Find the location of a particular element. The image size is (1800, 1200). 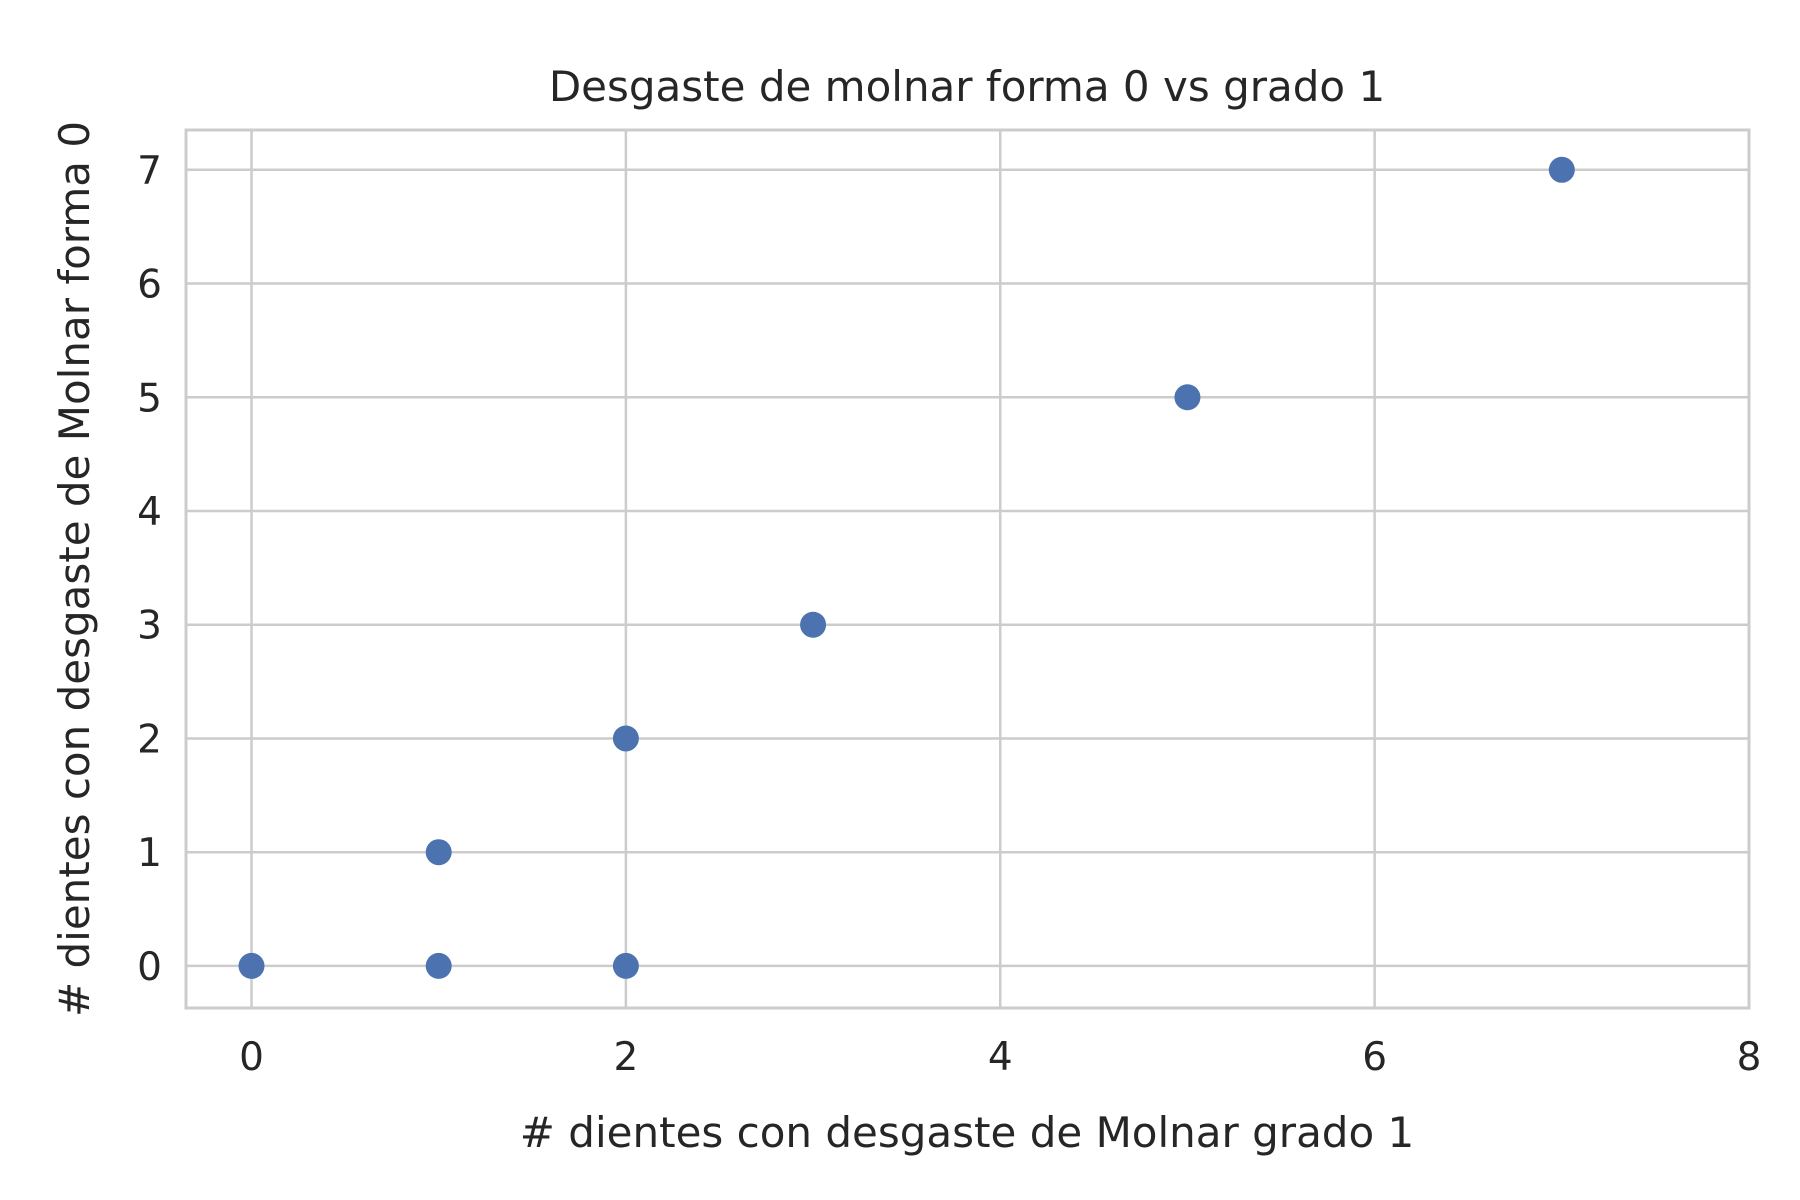

y-tick-label: 2 is located at coordinates (149, 739).